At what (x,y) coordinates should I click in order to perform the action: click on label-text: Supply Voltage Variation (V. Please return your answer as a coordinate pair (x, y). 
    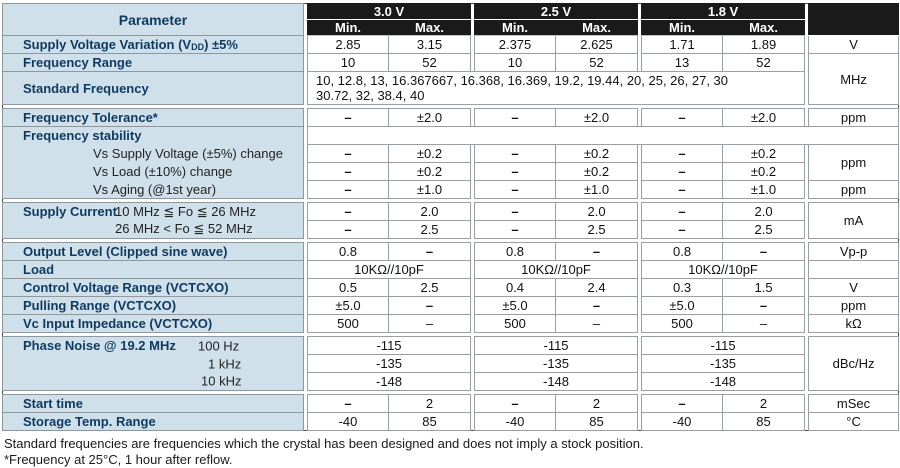
    Looking at the image, I should click on (107, 44).